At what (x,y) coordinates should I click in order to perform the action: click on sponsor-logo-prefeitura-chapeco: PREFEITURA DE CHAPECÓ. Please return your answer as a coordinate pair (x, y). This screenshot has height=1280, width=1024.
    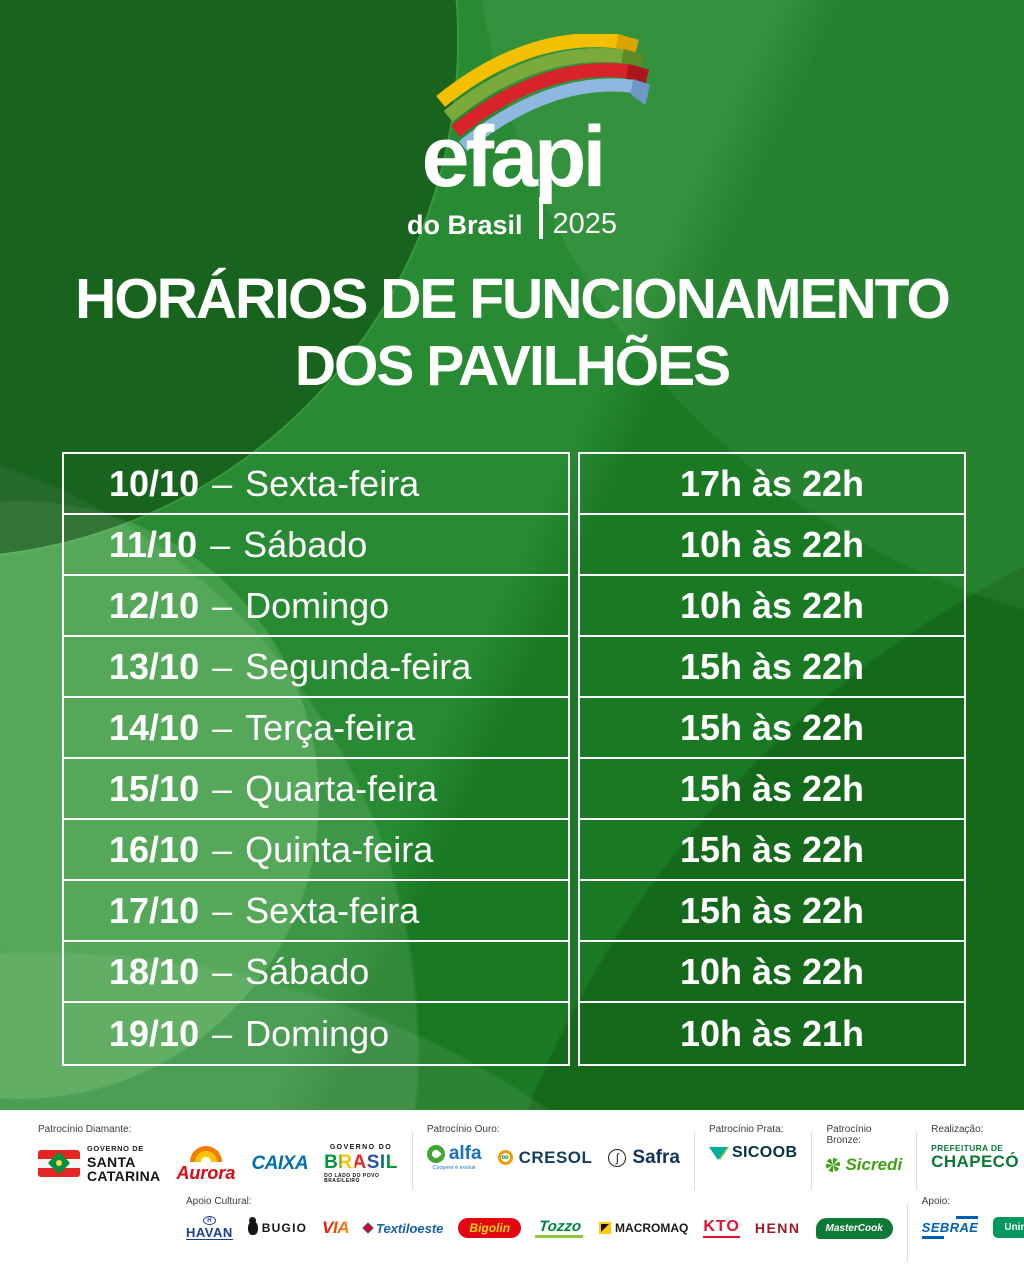
    Looking at the image, I should click on (977, 1157).